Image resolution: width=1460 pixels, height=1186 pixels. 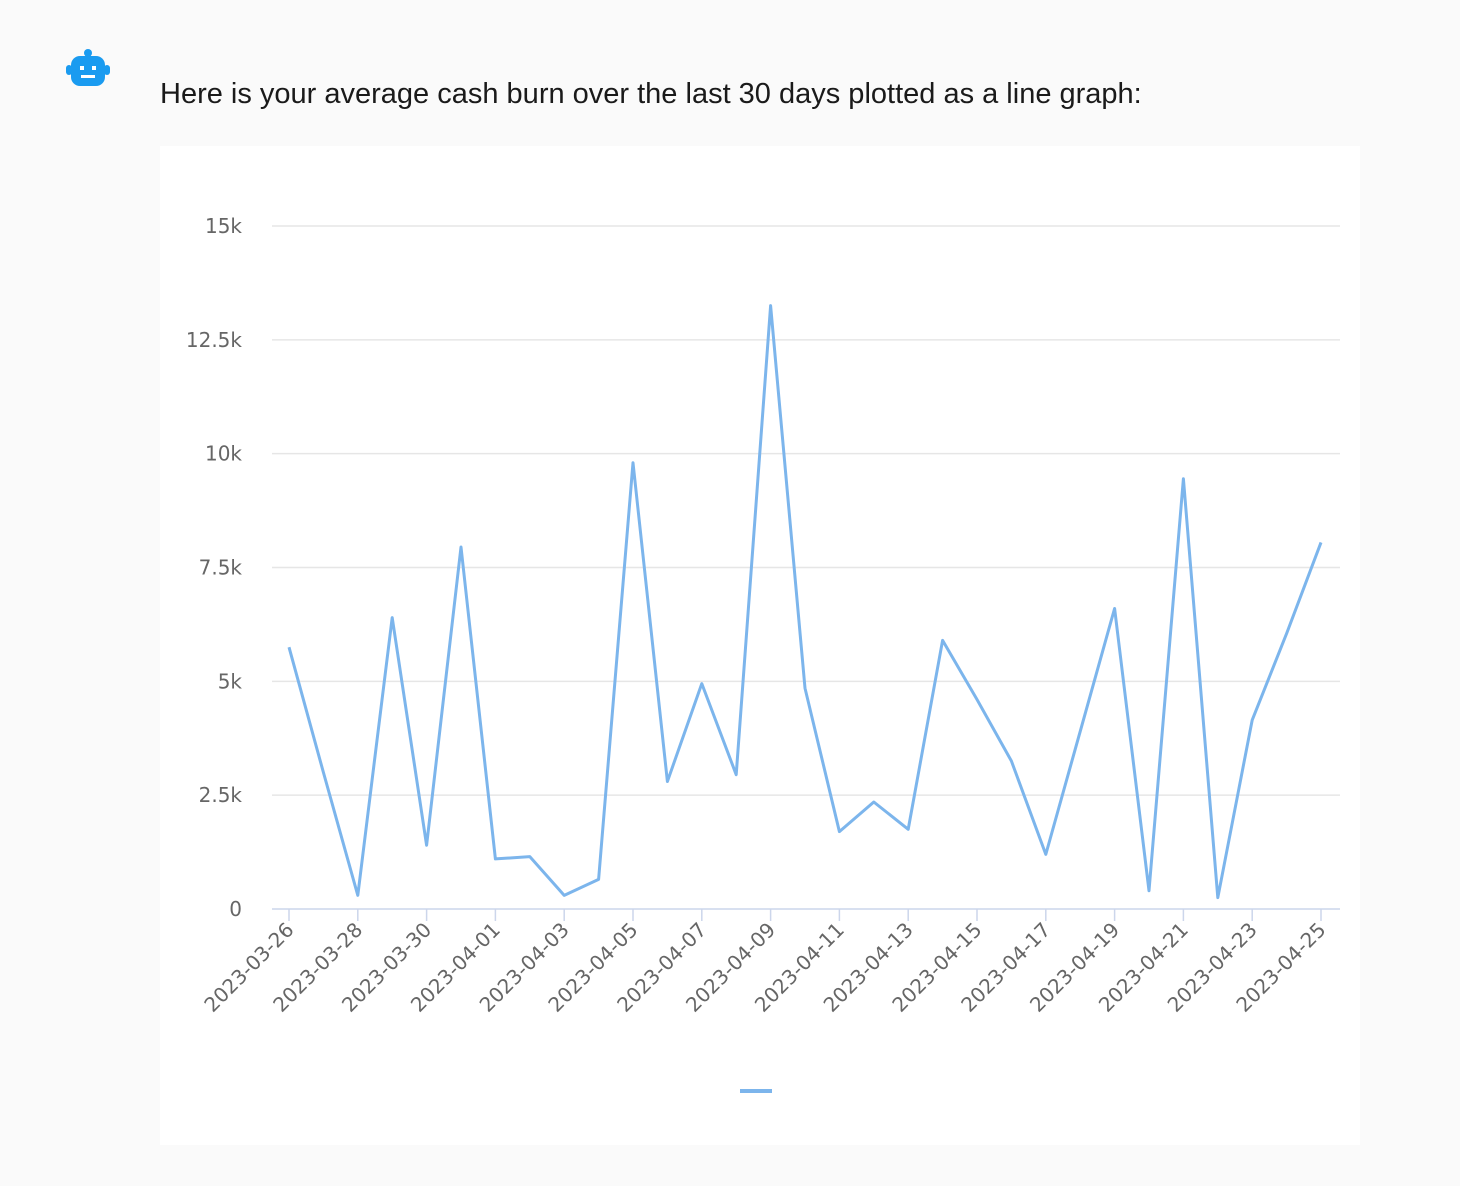 I want to click on y-tick-label: 7.5k, so click(x=221, y=568).